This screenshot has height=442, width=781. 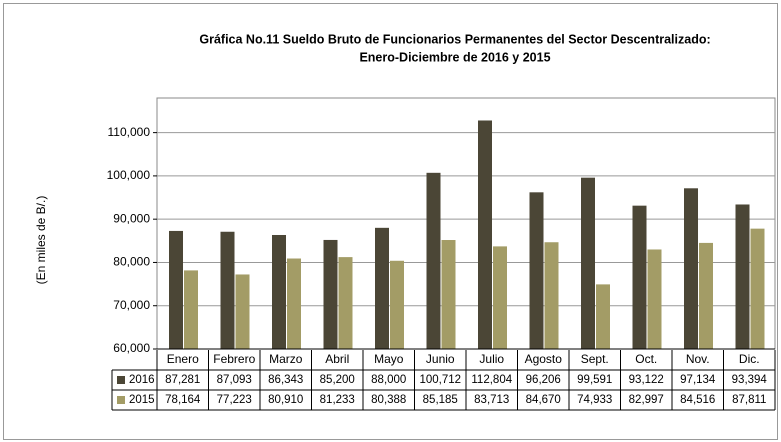 What do you see at coordinates (388, 380) in the screenshot?
I see `table-value: 88,000` at bounding box center [388, 380].